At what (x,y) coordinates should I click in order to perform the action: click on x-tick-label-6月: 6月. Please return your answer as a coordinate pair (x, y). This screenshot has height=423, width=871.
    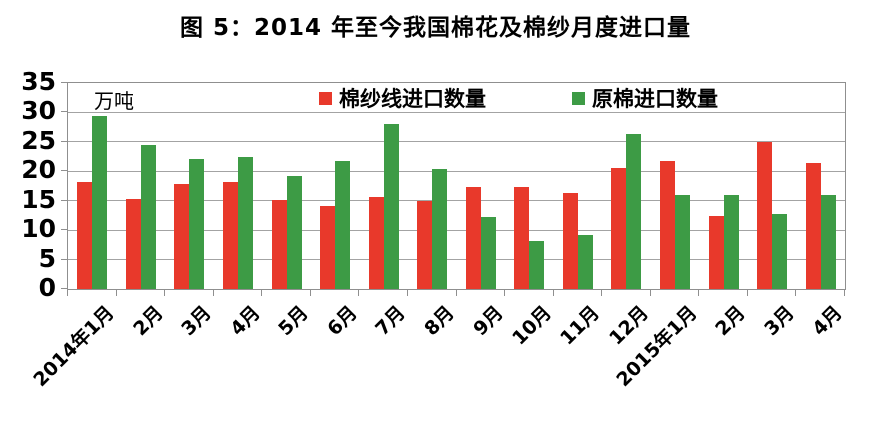
    Looking at the image, I should click on (342, 321).